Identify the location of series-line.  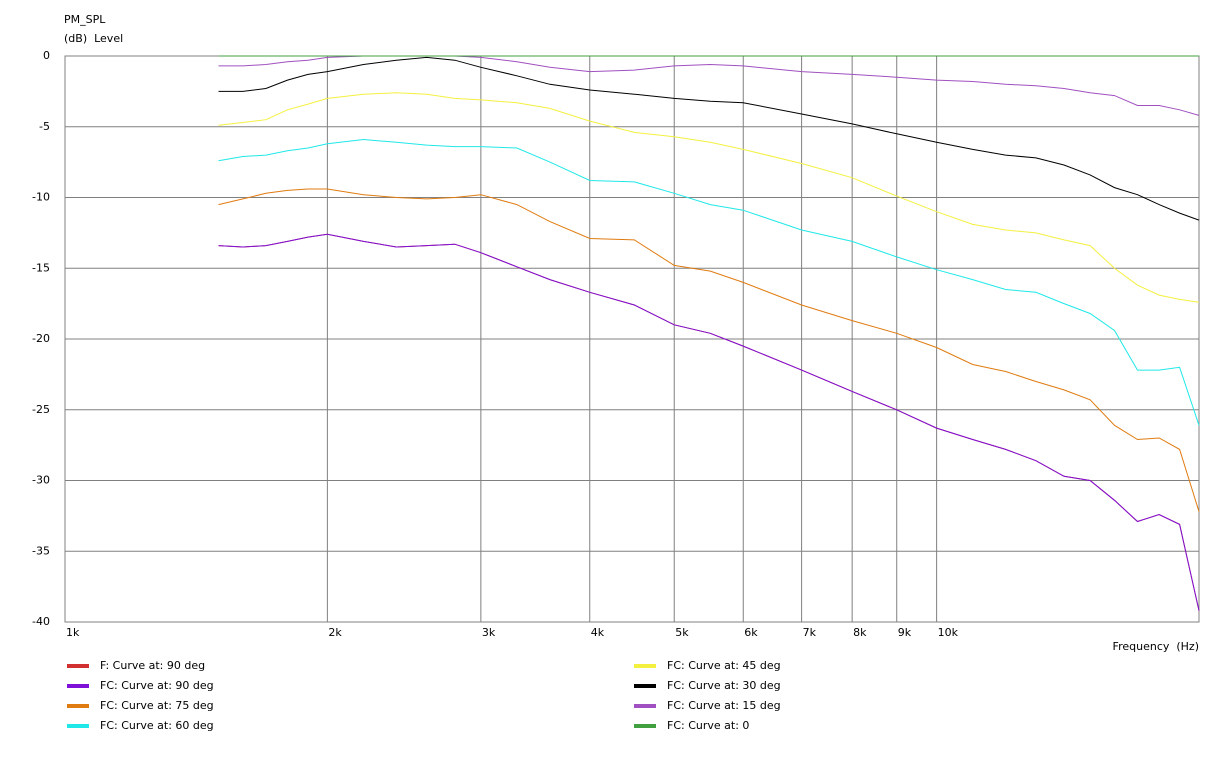
(709, 85).